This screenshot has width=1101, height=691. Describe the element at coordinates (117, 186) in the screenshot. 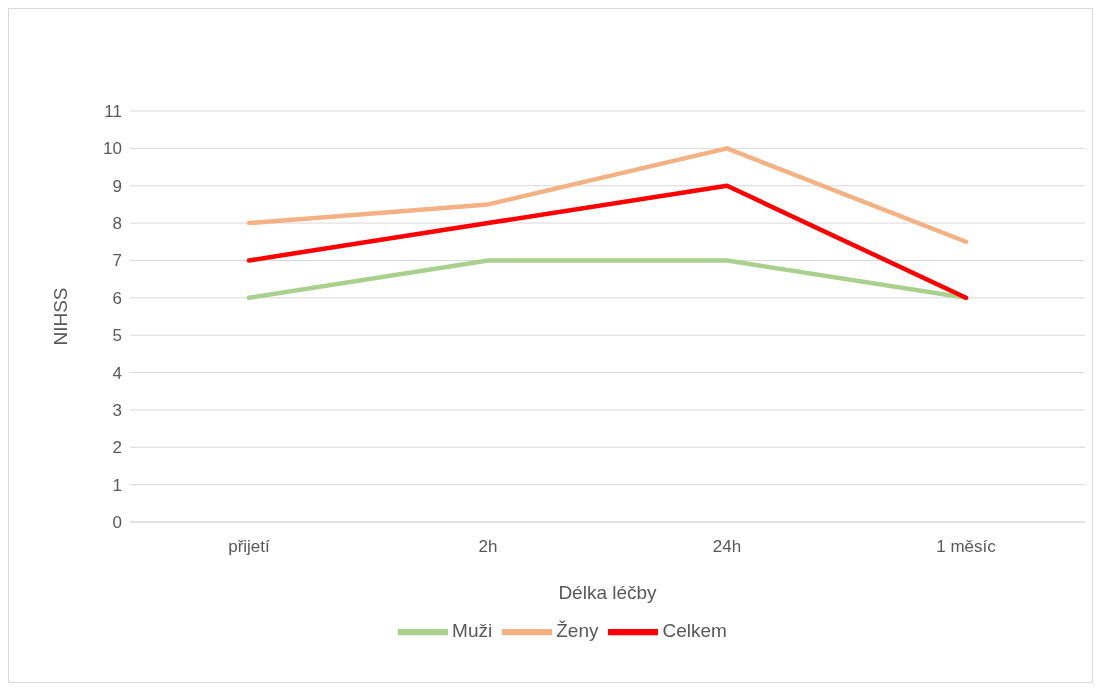

I see `y-tick-label: 9` at that location.